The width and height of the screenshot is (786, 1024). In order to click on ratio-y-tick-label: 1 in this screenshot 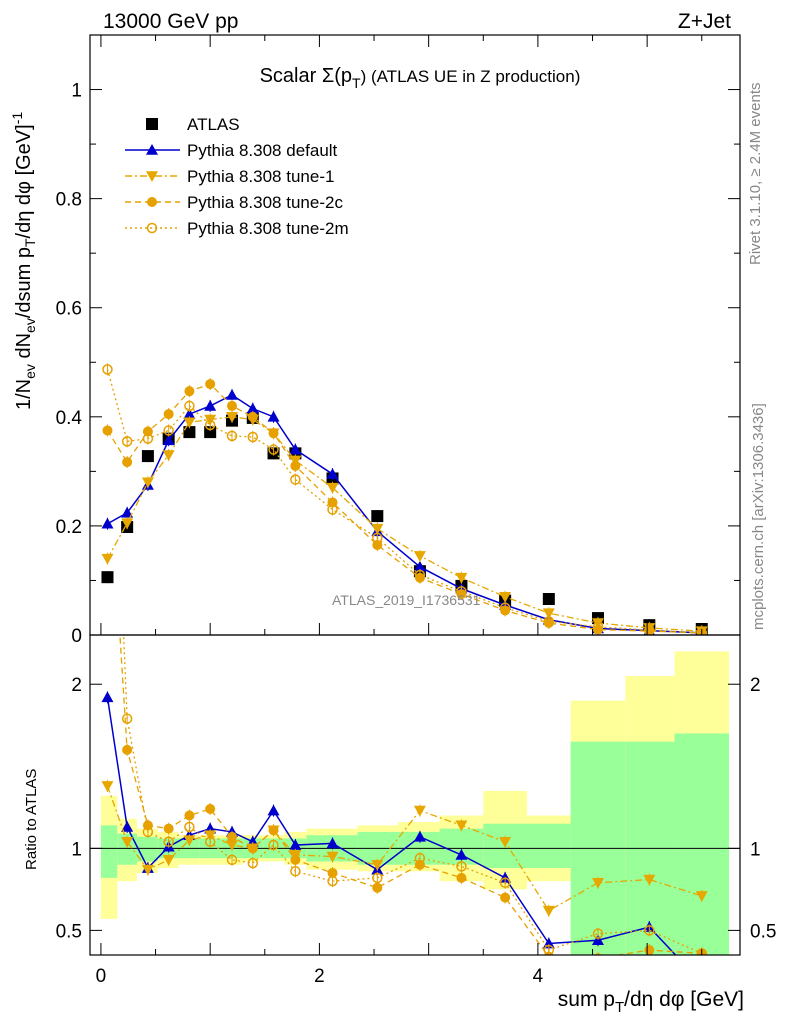, I will do `click(76, 849)`.